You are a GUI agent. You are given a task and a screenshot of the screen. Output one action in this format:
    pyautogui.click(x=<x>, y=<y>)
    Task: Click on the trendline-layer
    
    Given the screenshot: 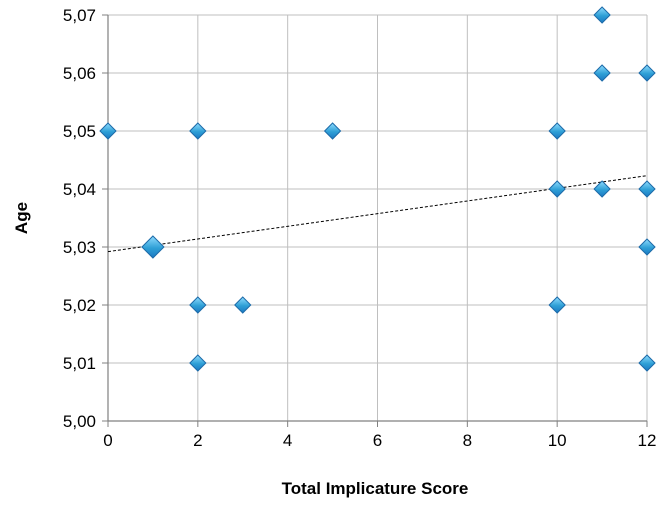 What is the action you would take?
    pyautogui.click(x=377, y=214)
    